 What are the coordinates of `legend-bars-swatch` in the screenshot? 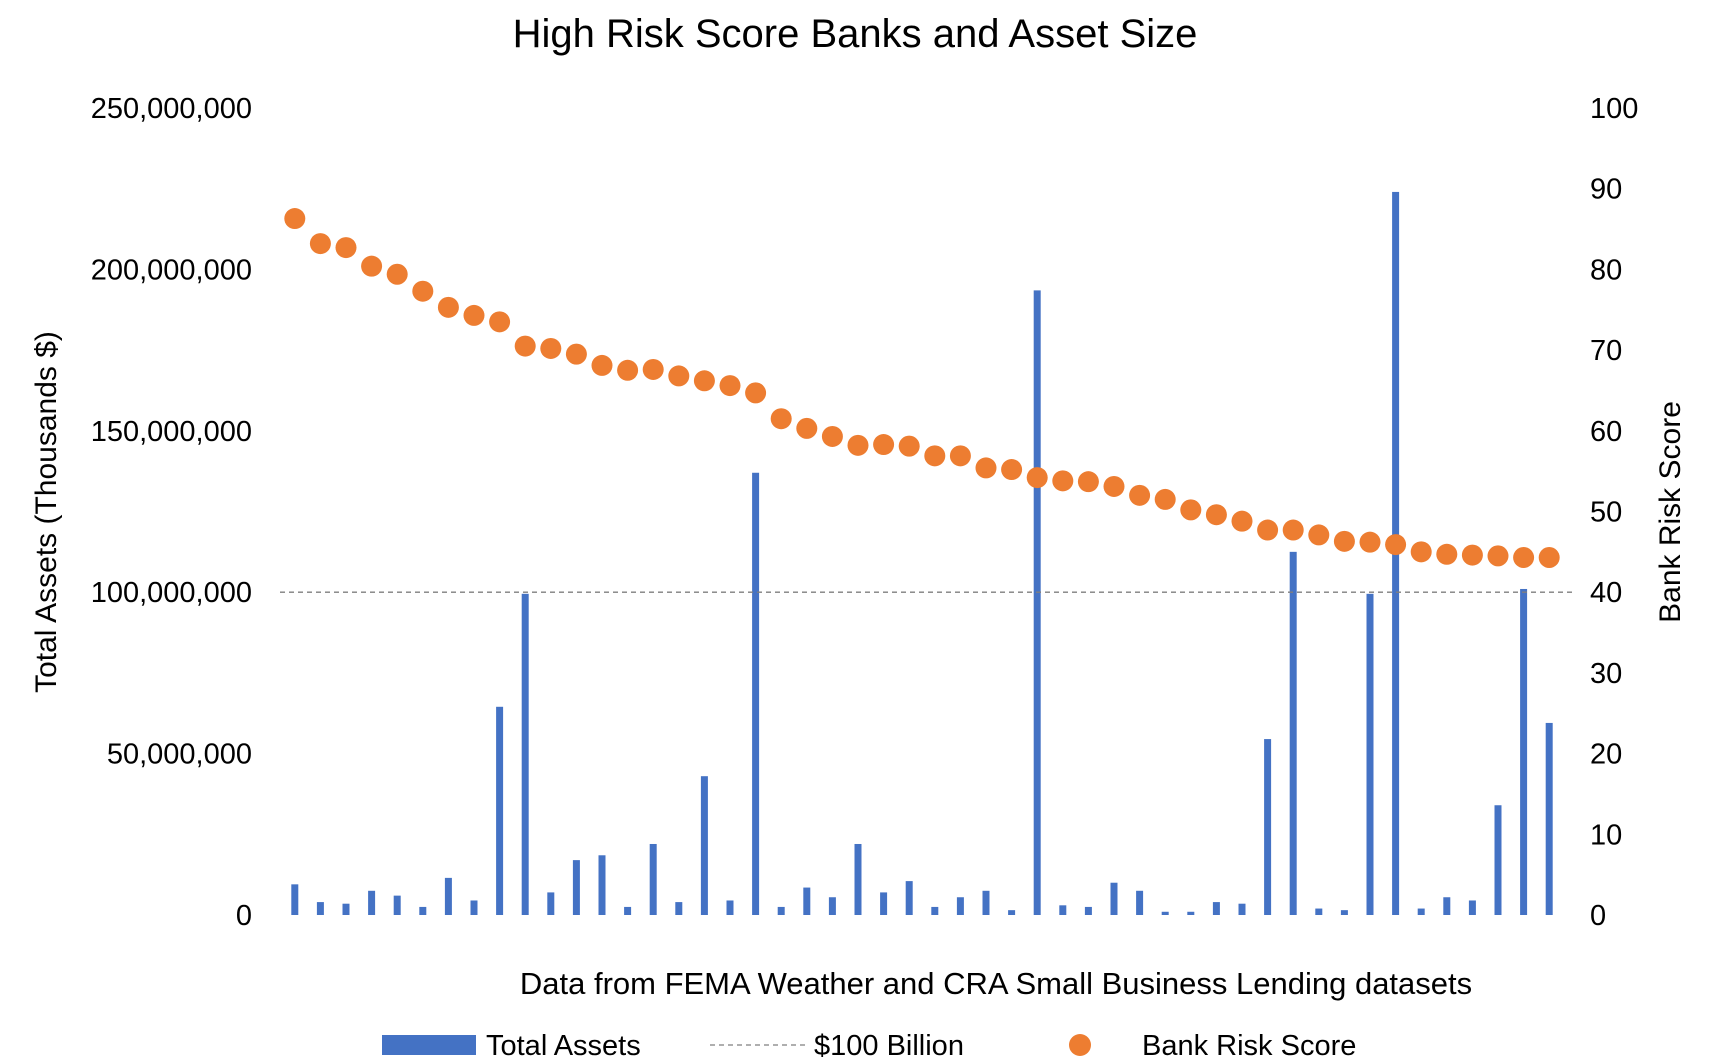 It's located at (429, 1045).